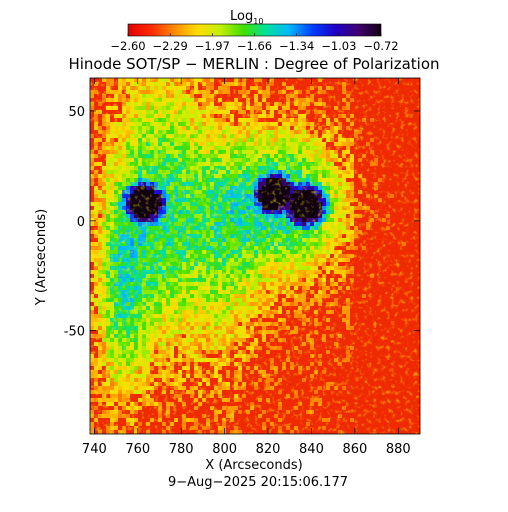  What do you see at coordinates (258, 482) in the screenshot?
I see `timestamp: 9−Aug−2025 20:15:06.177` at bounding box center [258, 482].